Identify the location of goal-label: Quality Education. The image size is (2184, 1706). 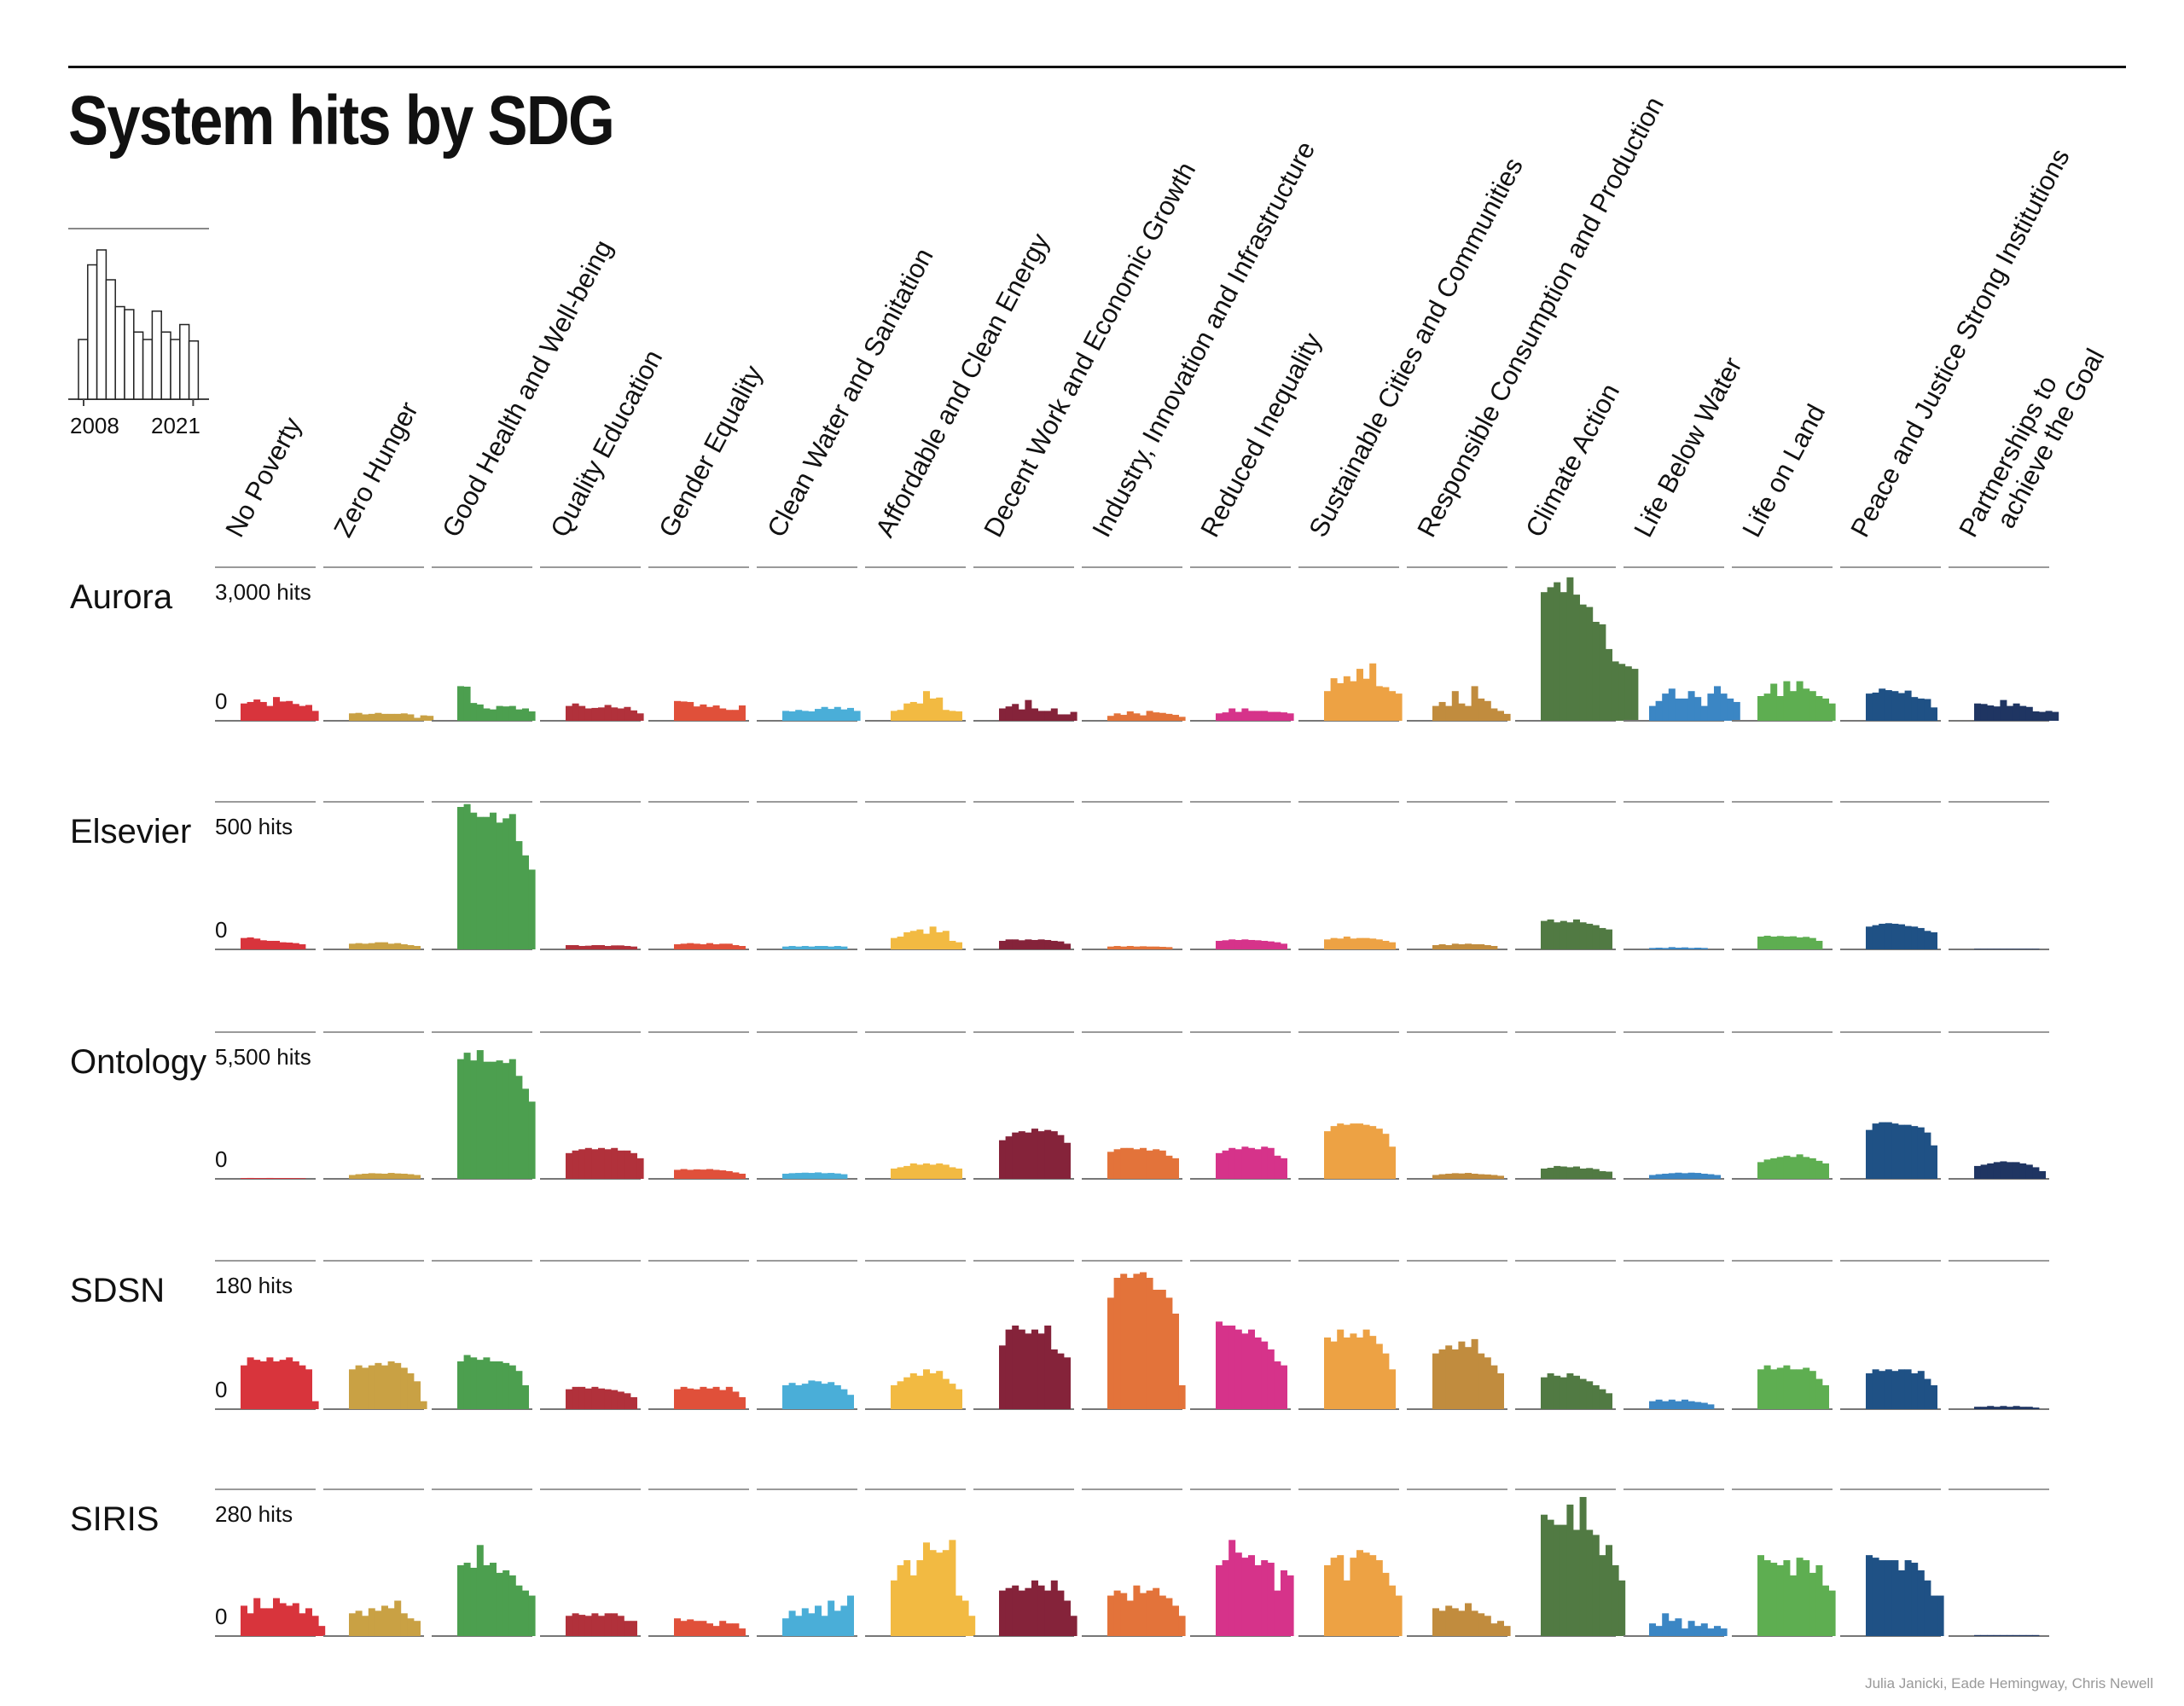
(606, 443).